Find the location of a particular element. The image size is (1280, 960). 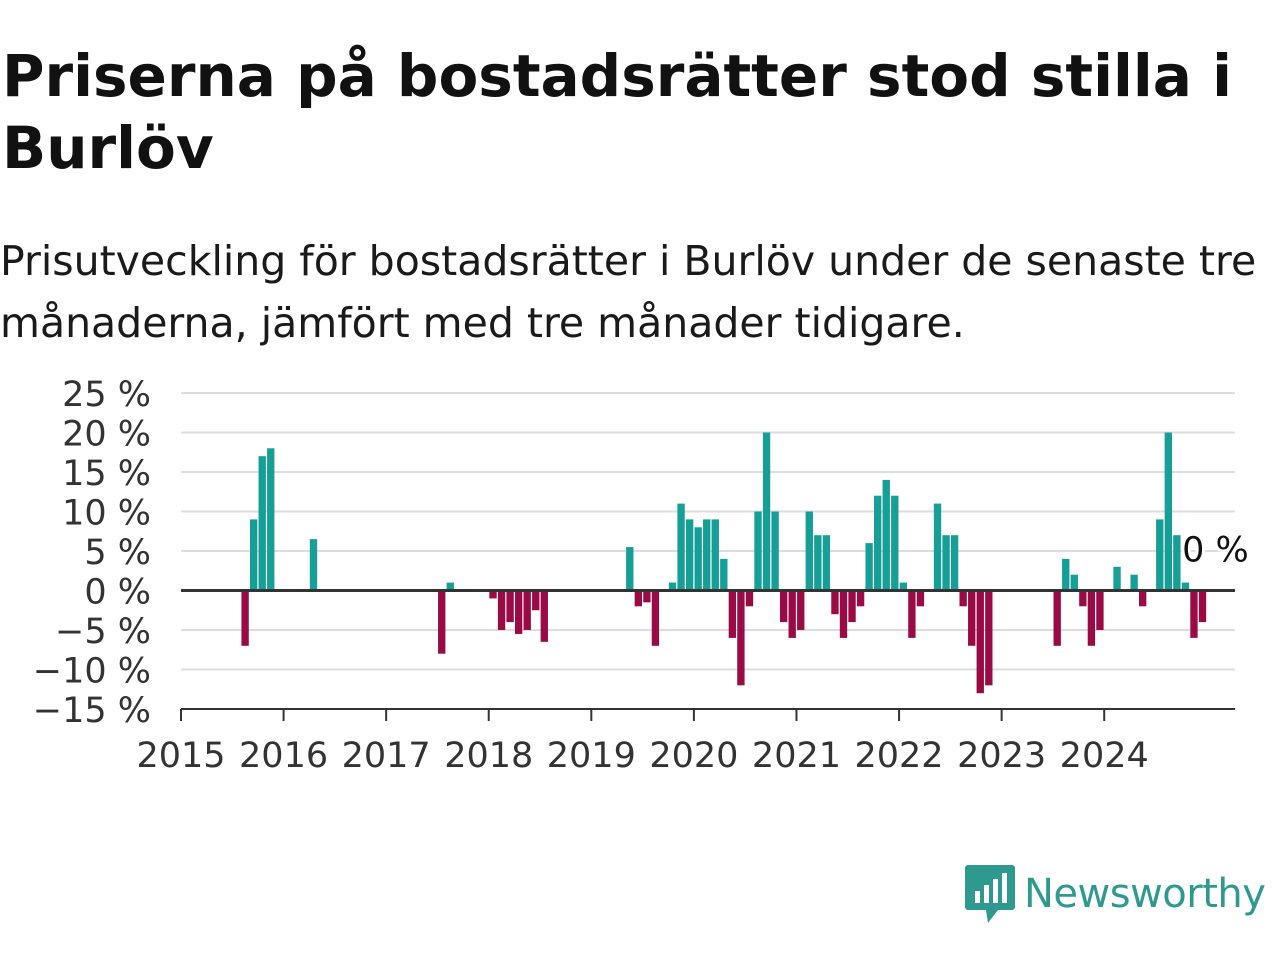

x-tick-label: 2017 is located at coordinates (386, 756).